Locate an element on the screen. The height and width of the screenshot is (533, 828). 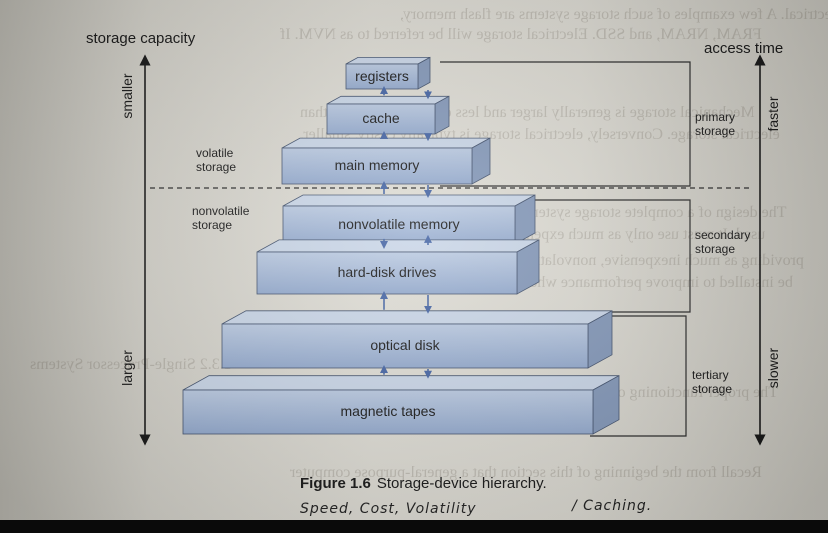
level-label-3: nonvolatile memory is located at coordinates (399, 225).